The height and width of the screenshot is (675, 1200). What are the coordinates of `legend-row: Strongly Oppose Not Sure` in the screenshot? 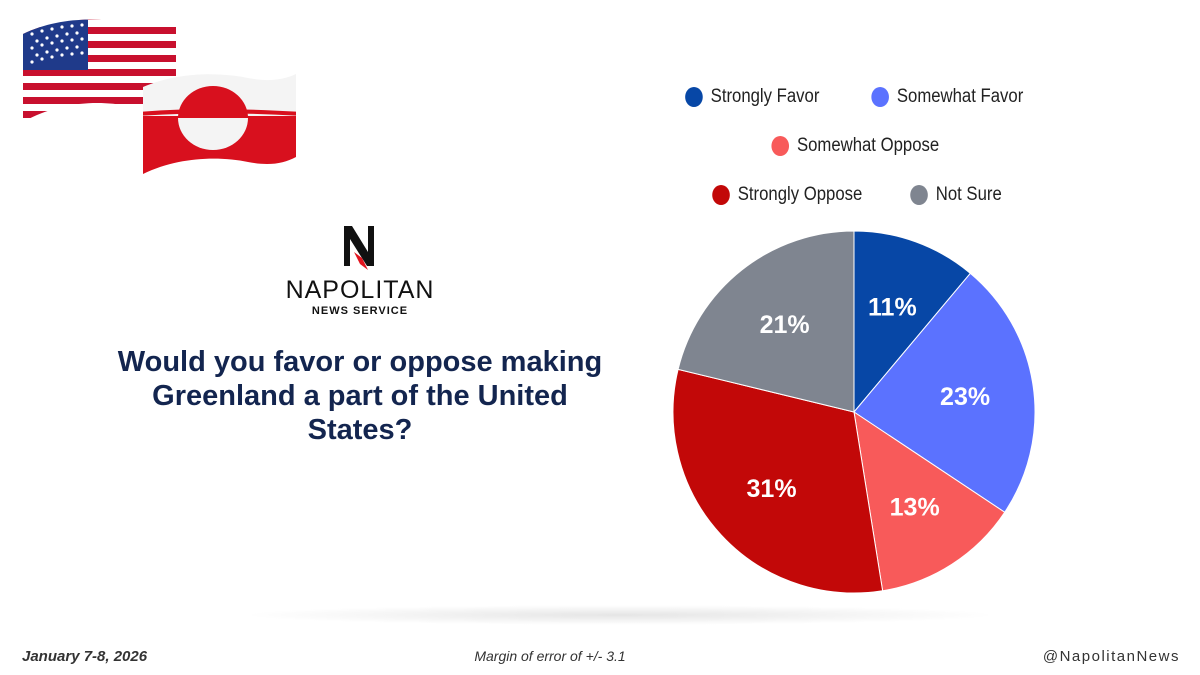 It's located at (855, 194).